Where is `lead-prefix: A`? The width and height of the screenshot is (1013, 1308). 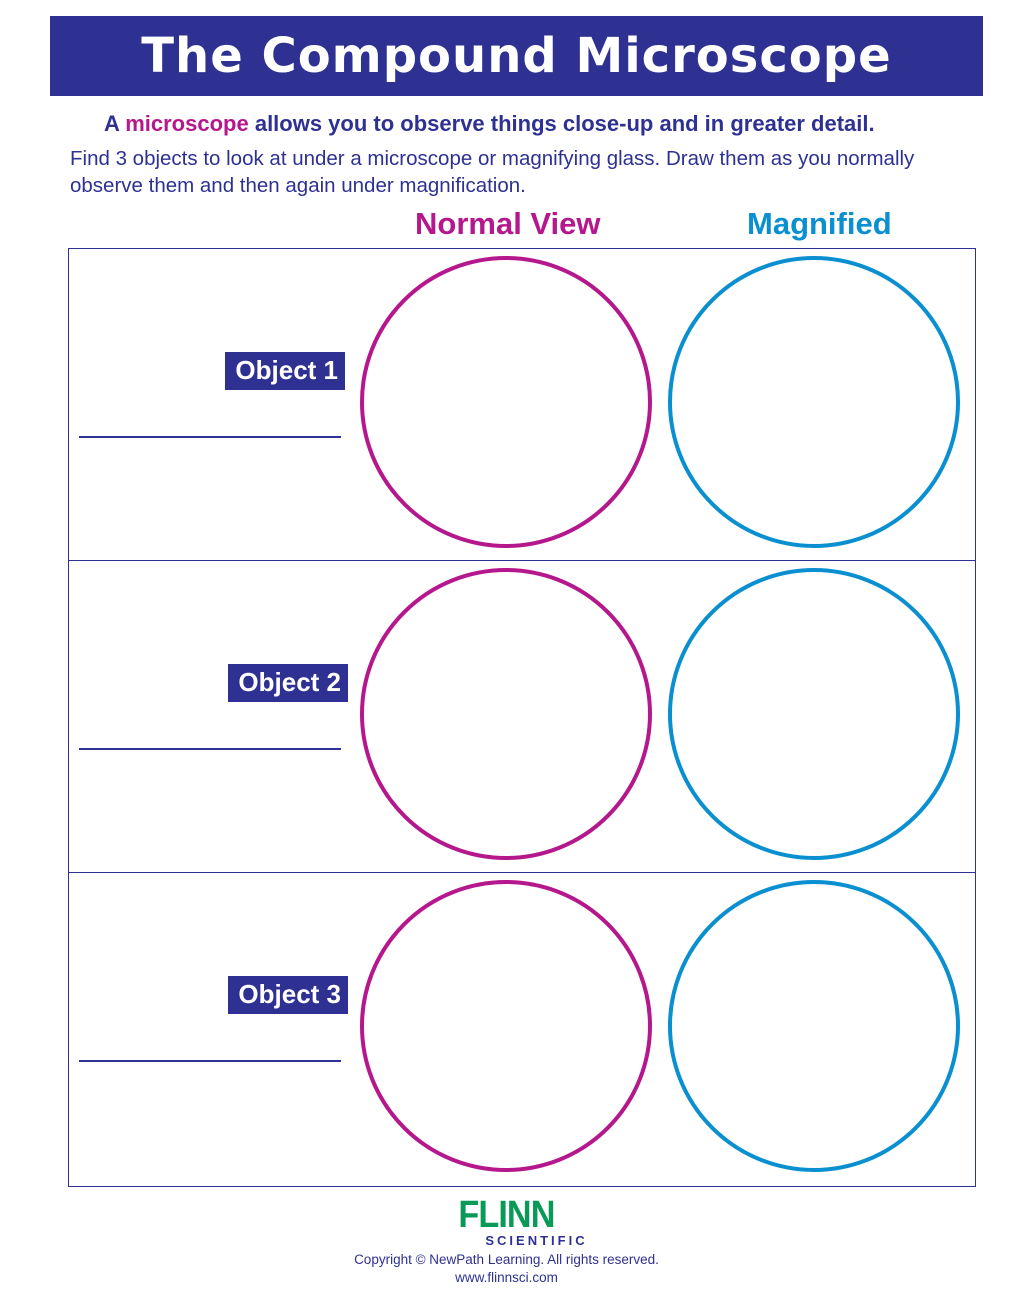 lead-prefix: A is located at coordinates (112, 123).